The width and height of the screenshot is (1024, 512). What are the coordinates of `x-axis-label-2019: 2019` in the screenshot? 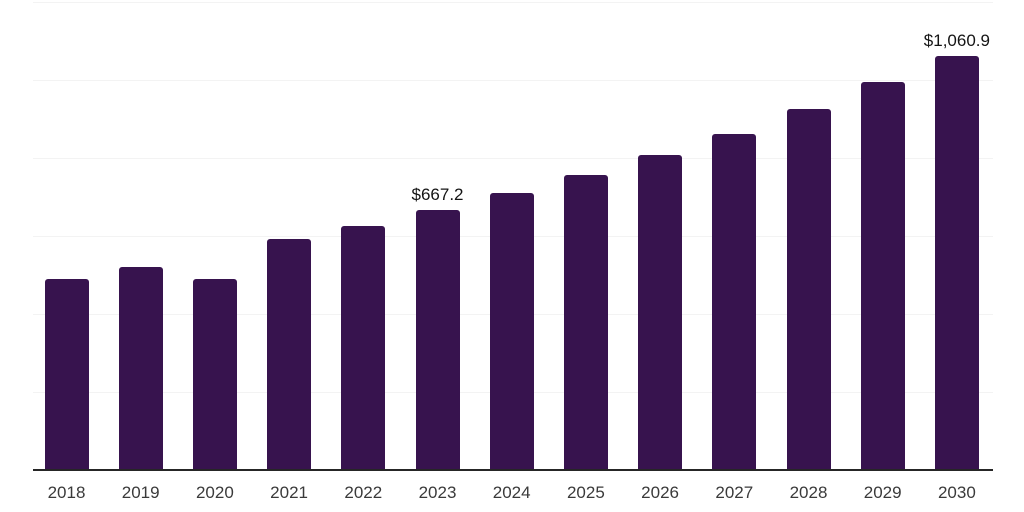 It's located at (140, 492).